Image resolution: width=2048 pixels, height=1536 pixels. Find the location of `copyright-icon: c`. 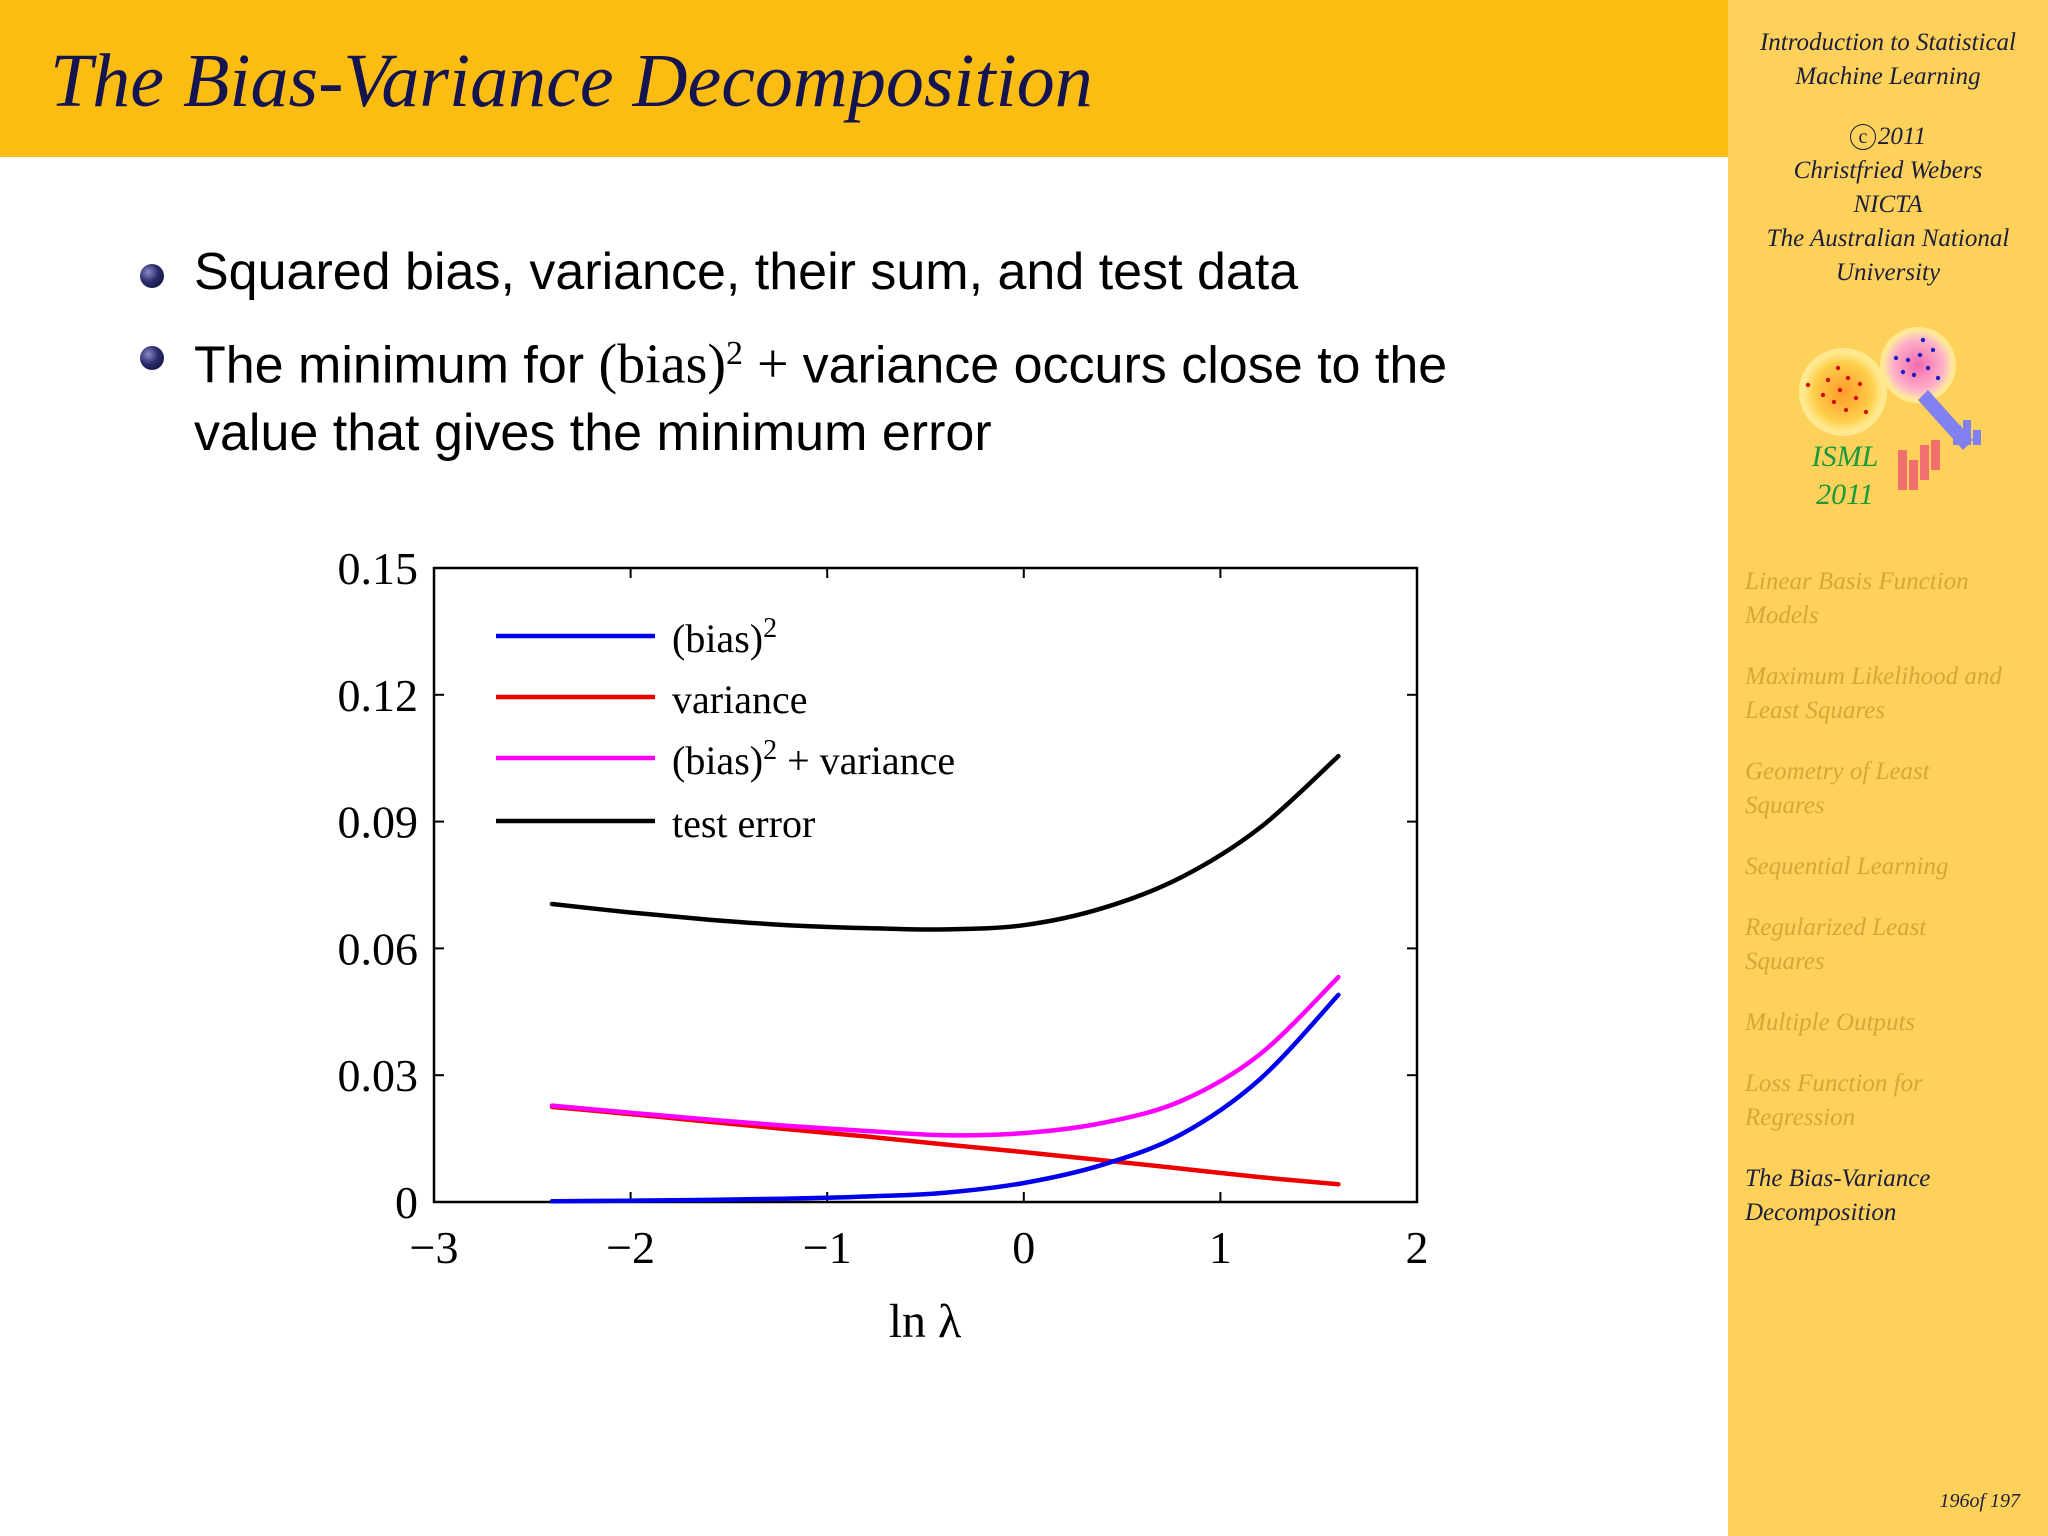

copyright-icon: c is located at coordinates (1862, 137).